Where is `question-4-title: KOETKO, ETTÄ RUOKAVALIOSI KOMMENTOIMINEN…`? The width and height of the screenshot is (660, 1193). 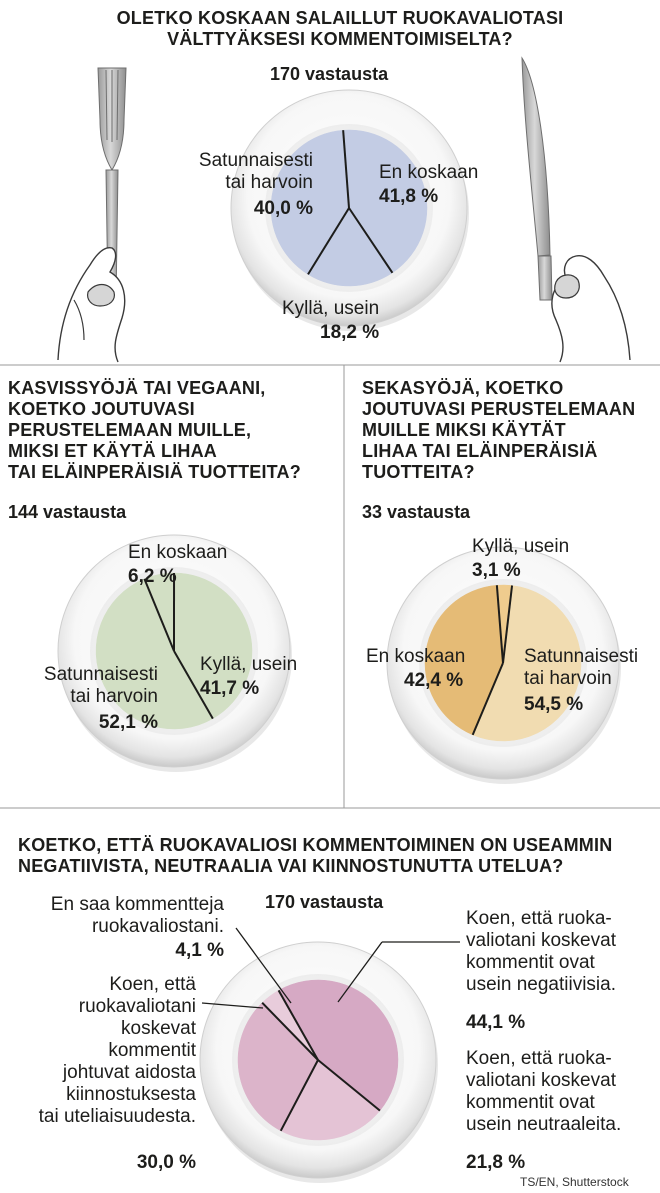 question-4-title: KOETKO, ETTÄ RUOKAVALIOSI KOMMENTOIMINEN… is located at coordinates (315, 855).